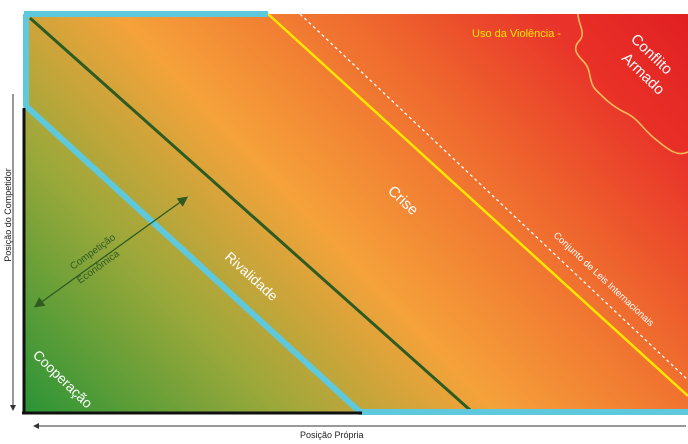 The image size is (688, 444). I want to click on x-axis-label: Posição Própria, so click(332, 435).